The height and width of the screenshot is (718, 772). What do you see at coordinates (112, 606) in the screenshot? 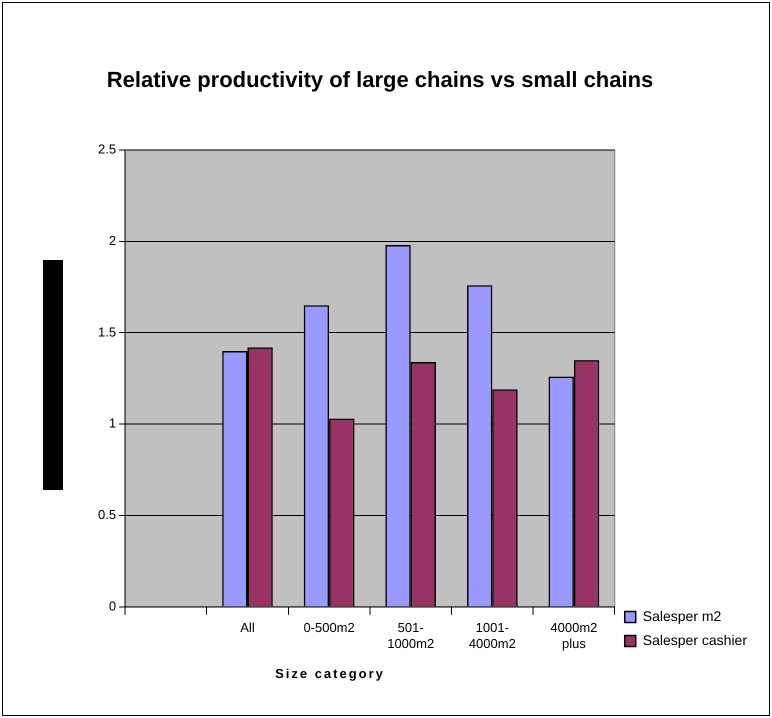
I see `y-tick-label: 0` at bounding box center [112, 606].